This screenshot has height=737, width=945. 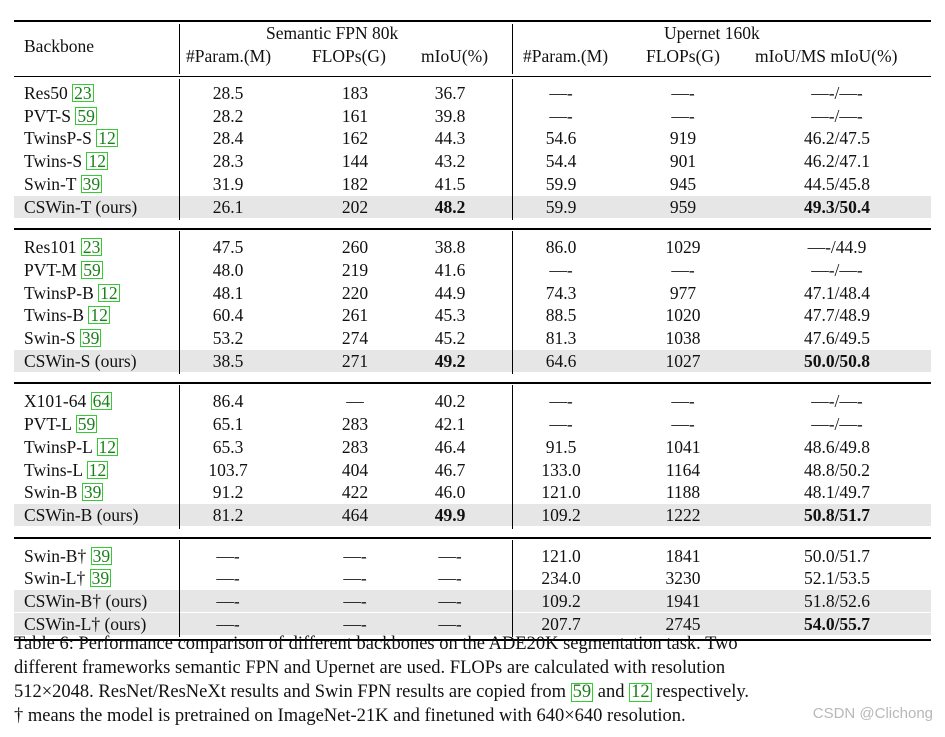 What do you see at coordinates (59, 46) in the screenshot?
I see `header-backbone: Backbone` at bounding box center [59, 46].